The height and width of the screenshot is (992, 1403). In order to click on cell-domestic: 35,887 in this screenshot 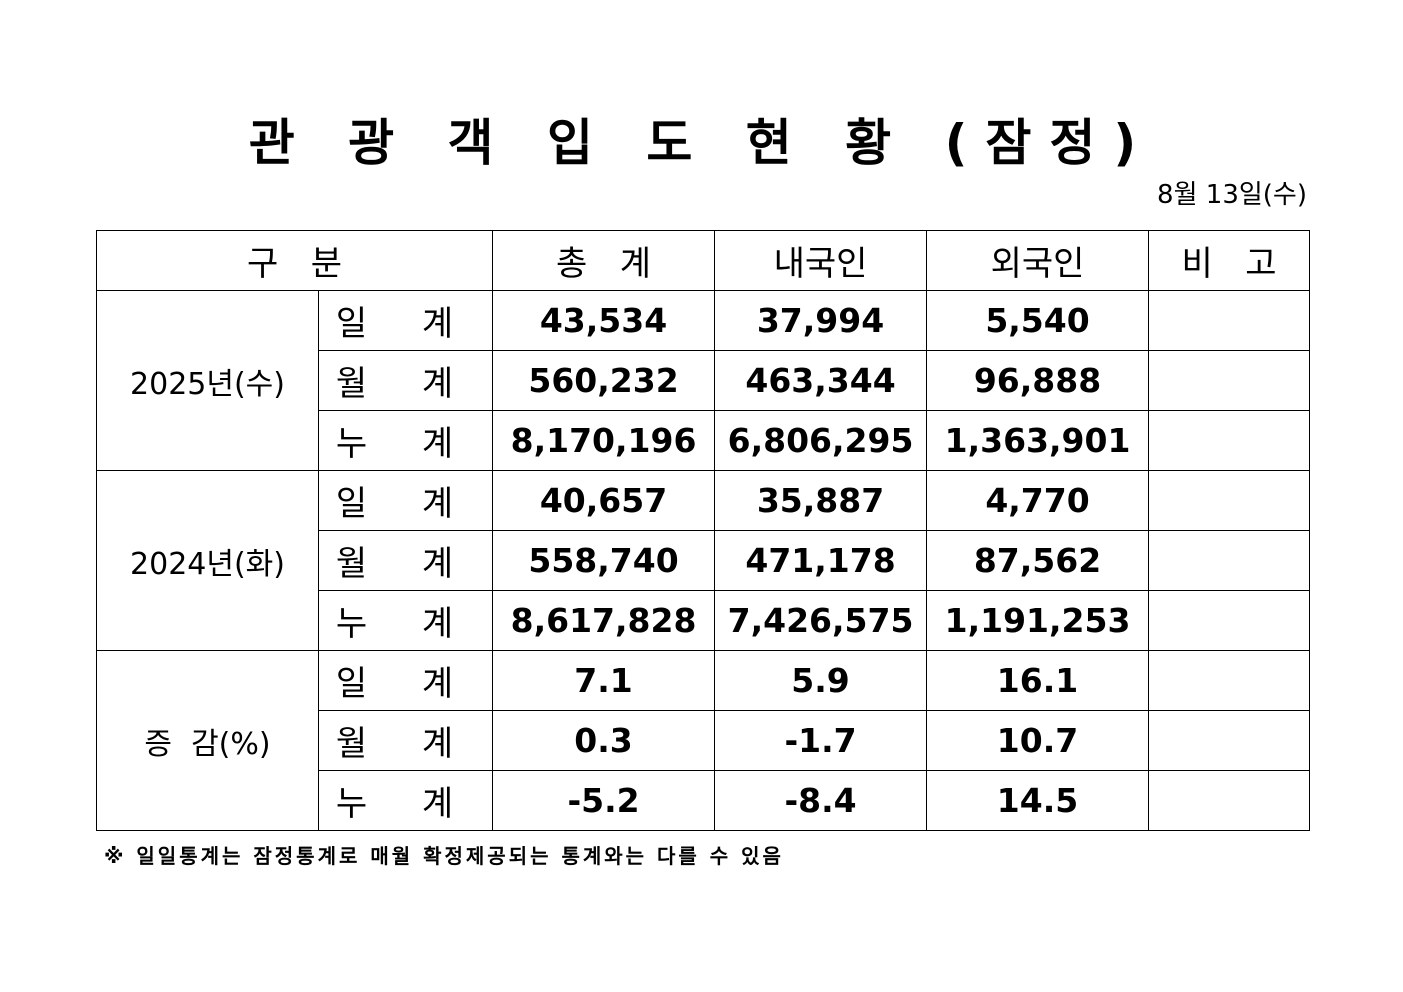, I will do `click(821, 500)`.